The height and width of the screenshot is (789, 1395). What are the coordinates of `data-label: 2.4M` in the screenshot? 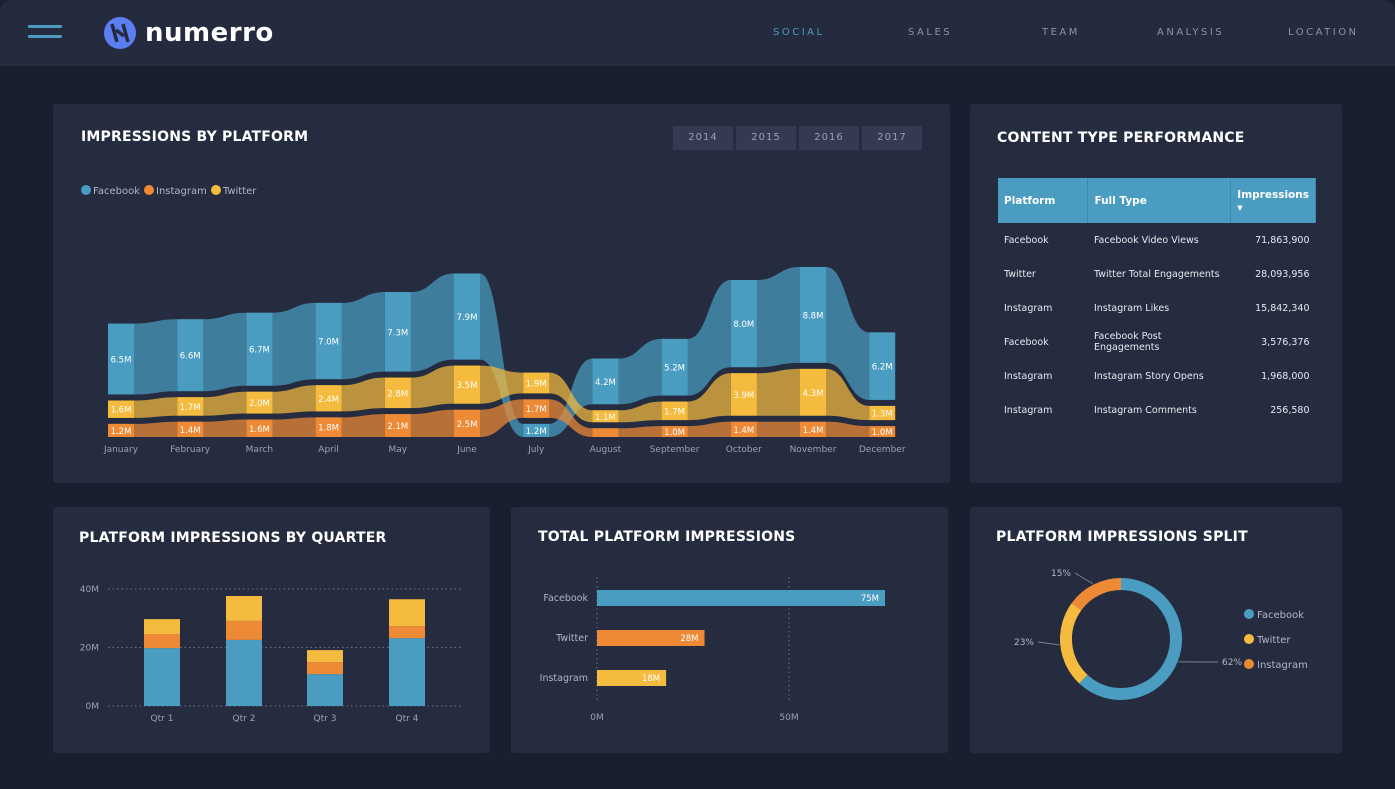 It's located at (328, 400).